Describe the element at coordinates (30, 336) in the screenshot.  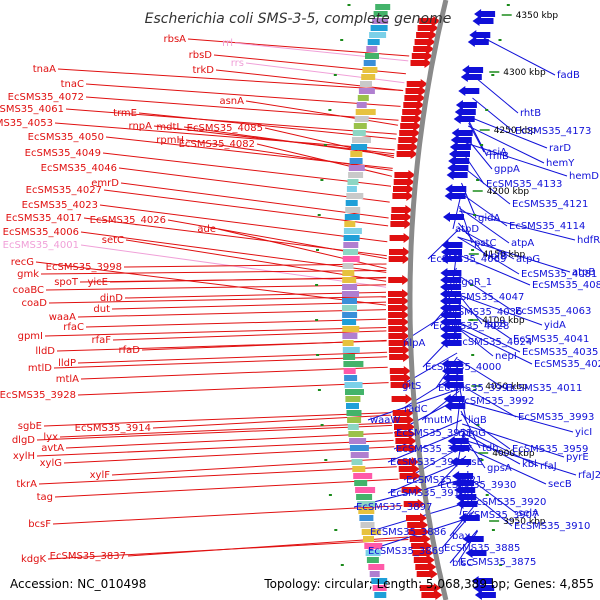
I see `gene-label-left: gpmI` at that location.